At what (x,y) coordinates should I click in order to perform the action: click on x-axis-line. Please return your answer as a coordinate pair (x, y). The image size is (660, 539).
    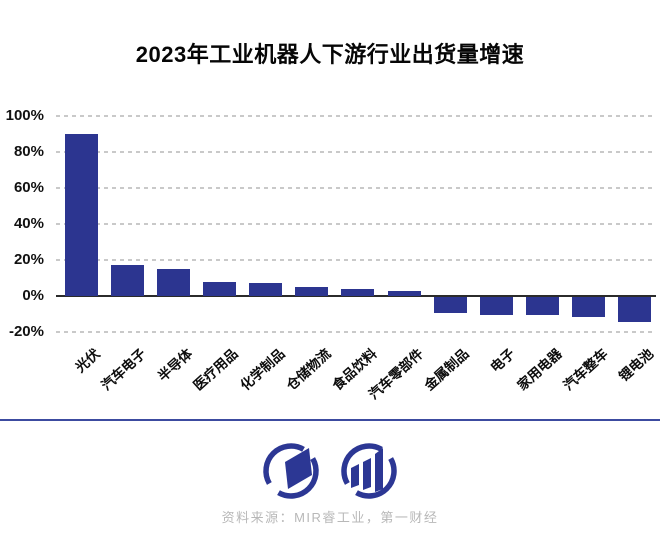
    Looking at the image, I should click on (356, 296).